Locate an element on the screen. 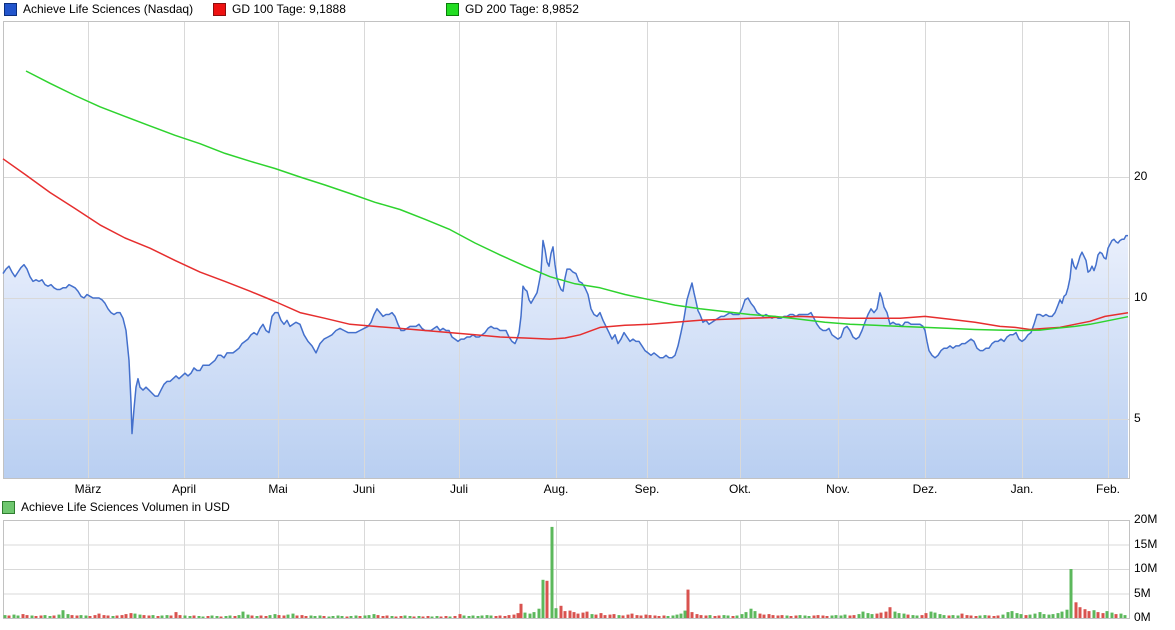  month-axis-label: Sep. is located at coordinates (647, 489).